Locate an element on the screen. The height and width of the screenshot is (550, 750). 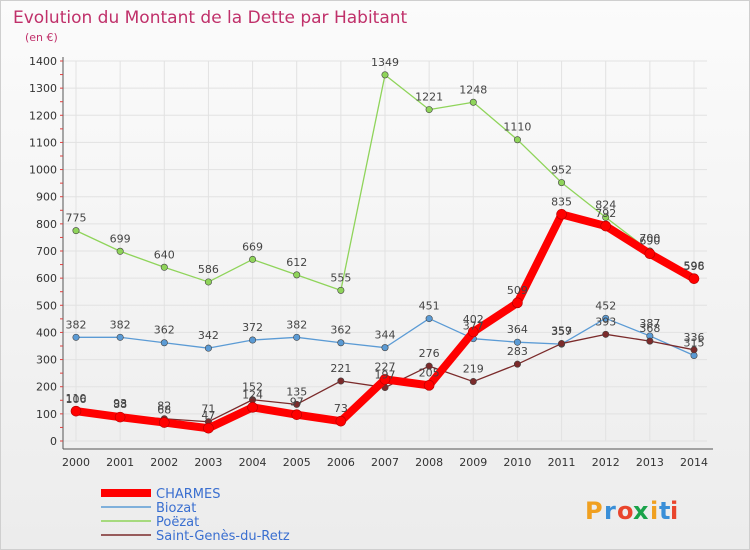
data-label: 775 is located at coordinates (76, 218).